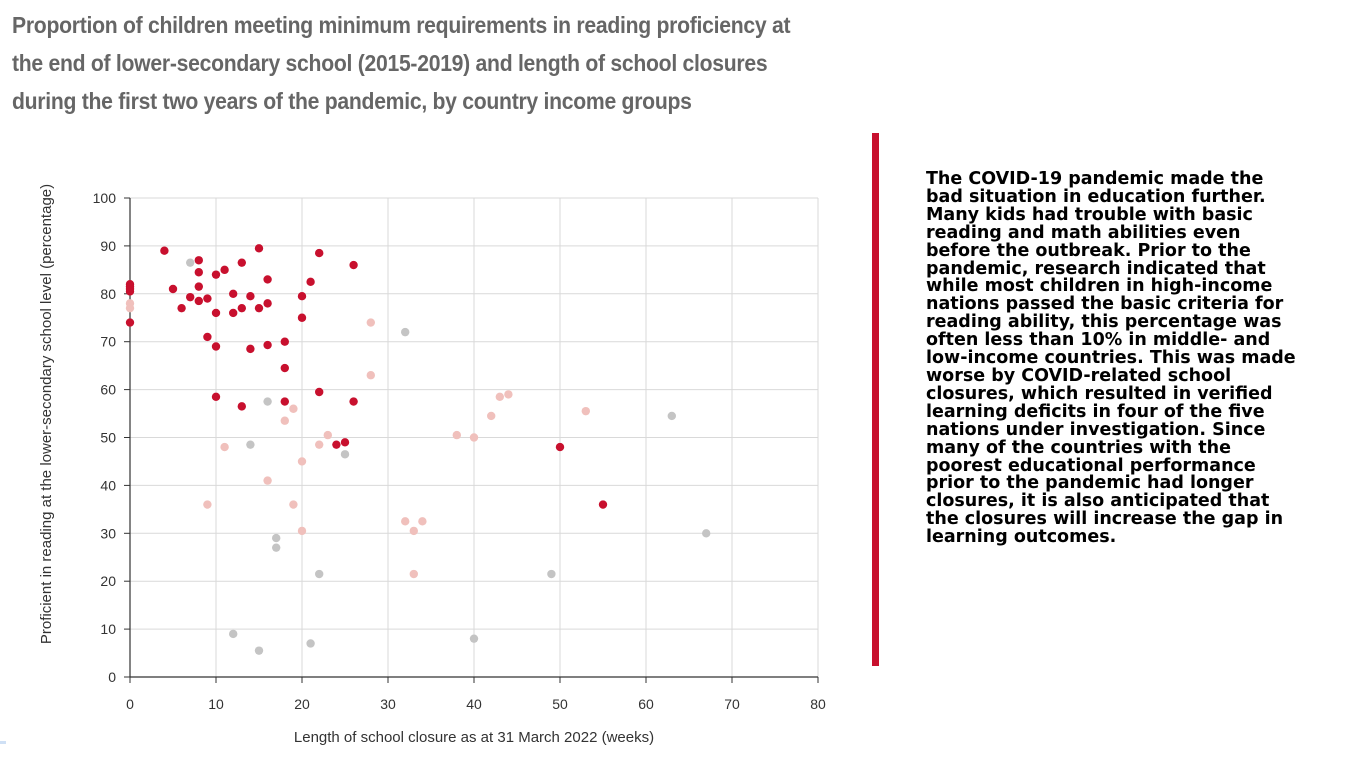 Image resolution: width=1358 pixels, height=760 pixels. What do you see at coordinates (108, 629) in the screenshot?
I see `y-tick-label: 10` at bounding box center [108, 629].